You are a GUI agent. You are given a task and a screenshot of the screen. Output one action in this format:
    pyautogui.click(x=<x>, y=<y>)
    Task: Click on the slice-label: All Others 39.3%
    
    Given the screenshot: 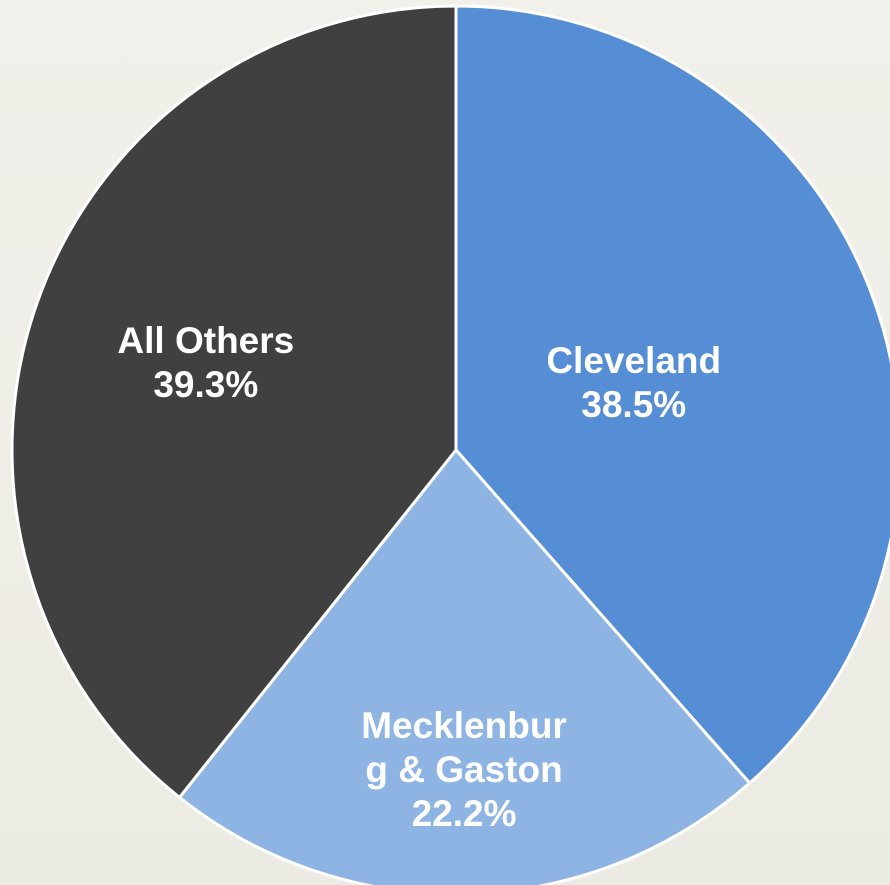 What is the action you would take?
    pyautogui.click(x=206, y=363)
    